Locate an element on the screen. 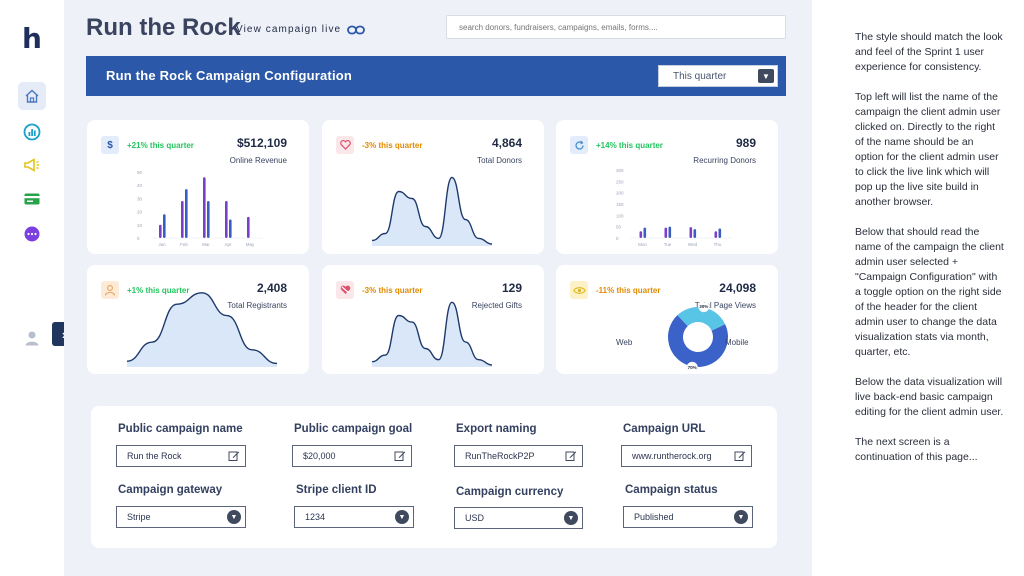 The width and height of the screenshot is (1024, 576). gateway-select: Stripe ▼ is located at coordinates (181, 517).